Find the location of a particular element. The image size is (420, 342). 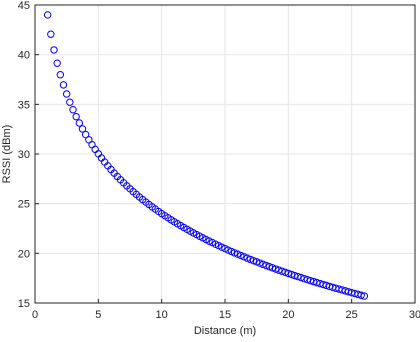

y-tick-label: 35 is located at coordinates (24, 105).